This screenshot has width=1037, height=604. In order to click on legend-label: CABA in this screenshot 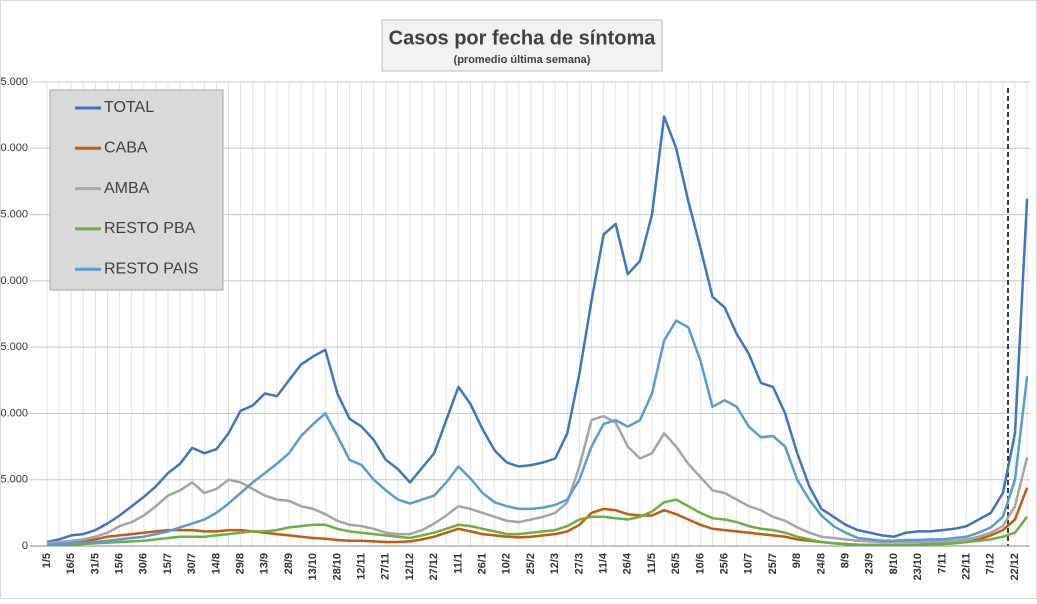, I will do `click(126, 148)`.